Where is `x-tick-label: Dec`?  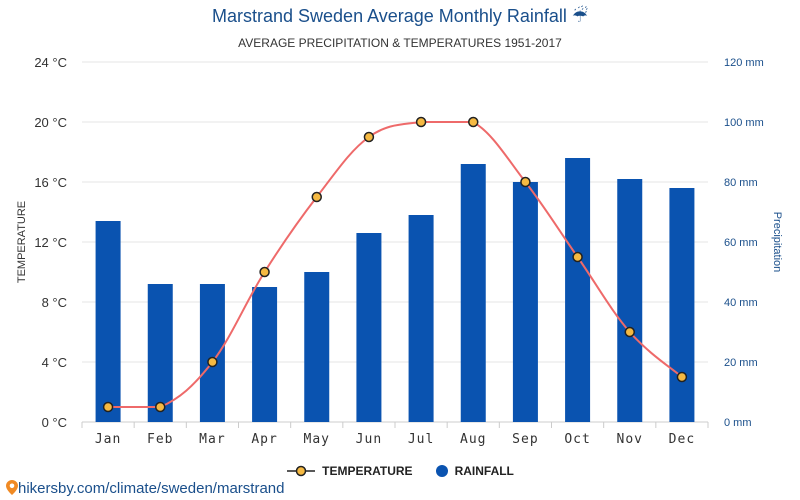
x-tick-label: Dec is located at coordinates (682, 439).